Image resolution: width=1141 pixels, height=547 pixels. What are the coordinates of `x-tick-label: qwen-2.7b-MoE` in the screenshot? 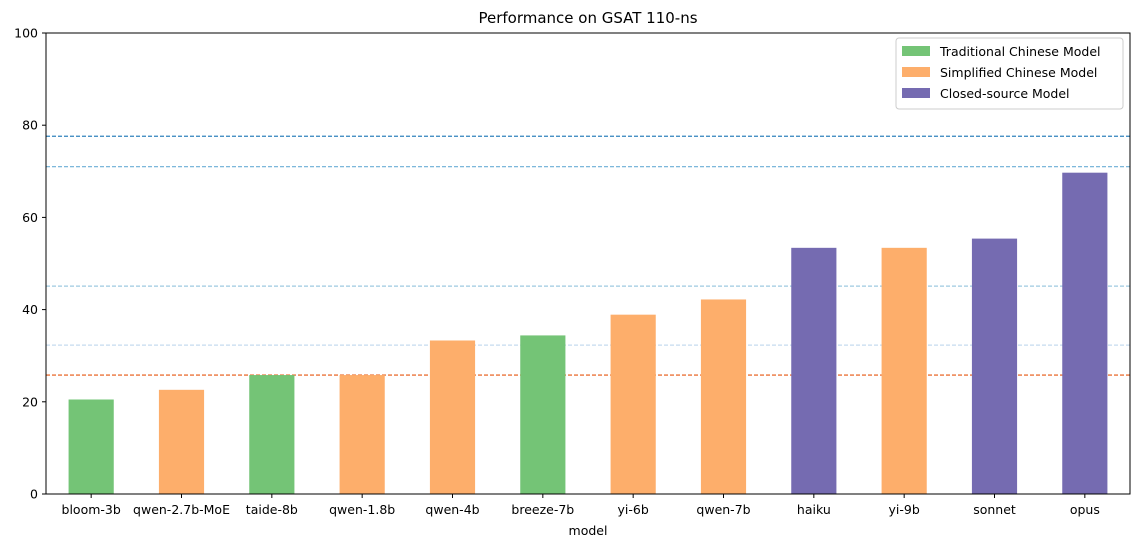 It's located at (181, 509).